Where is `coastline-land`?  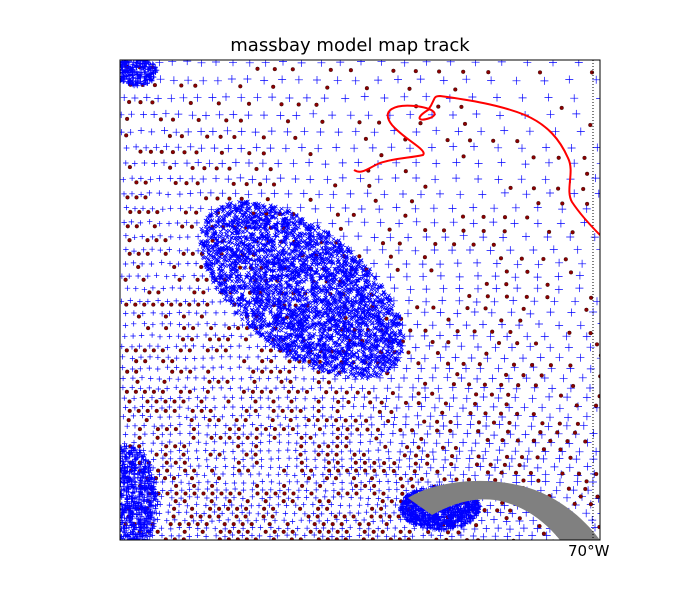 coastline-land is located at coordinates (504, 510).